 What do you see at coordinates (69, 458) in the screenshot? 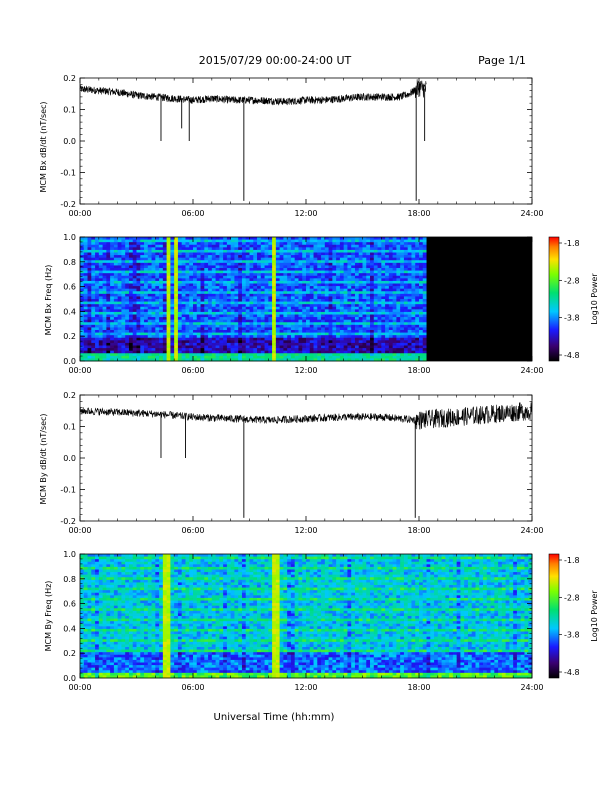
I see `y-tick-label: 0.0` at bounding box center [69, 458].